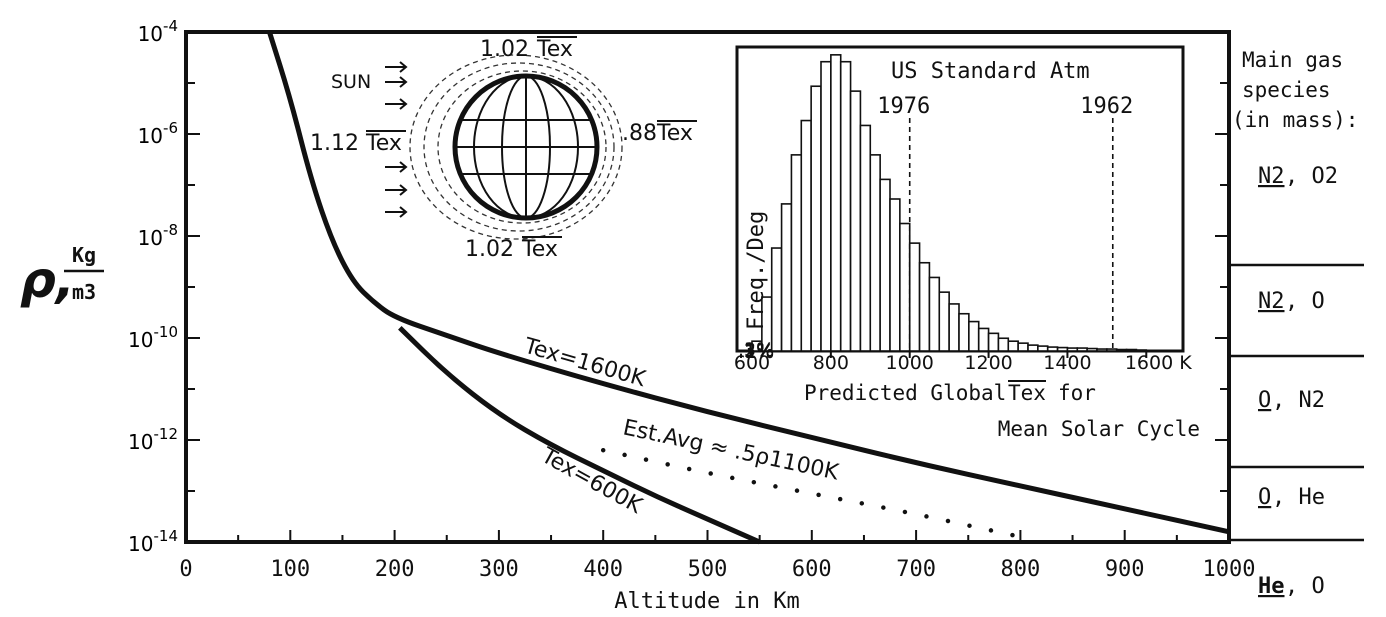  Describe the element at coordinates (499, 569) in the screenshot. I see `x-tick-label: 300` at that location.